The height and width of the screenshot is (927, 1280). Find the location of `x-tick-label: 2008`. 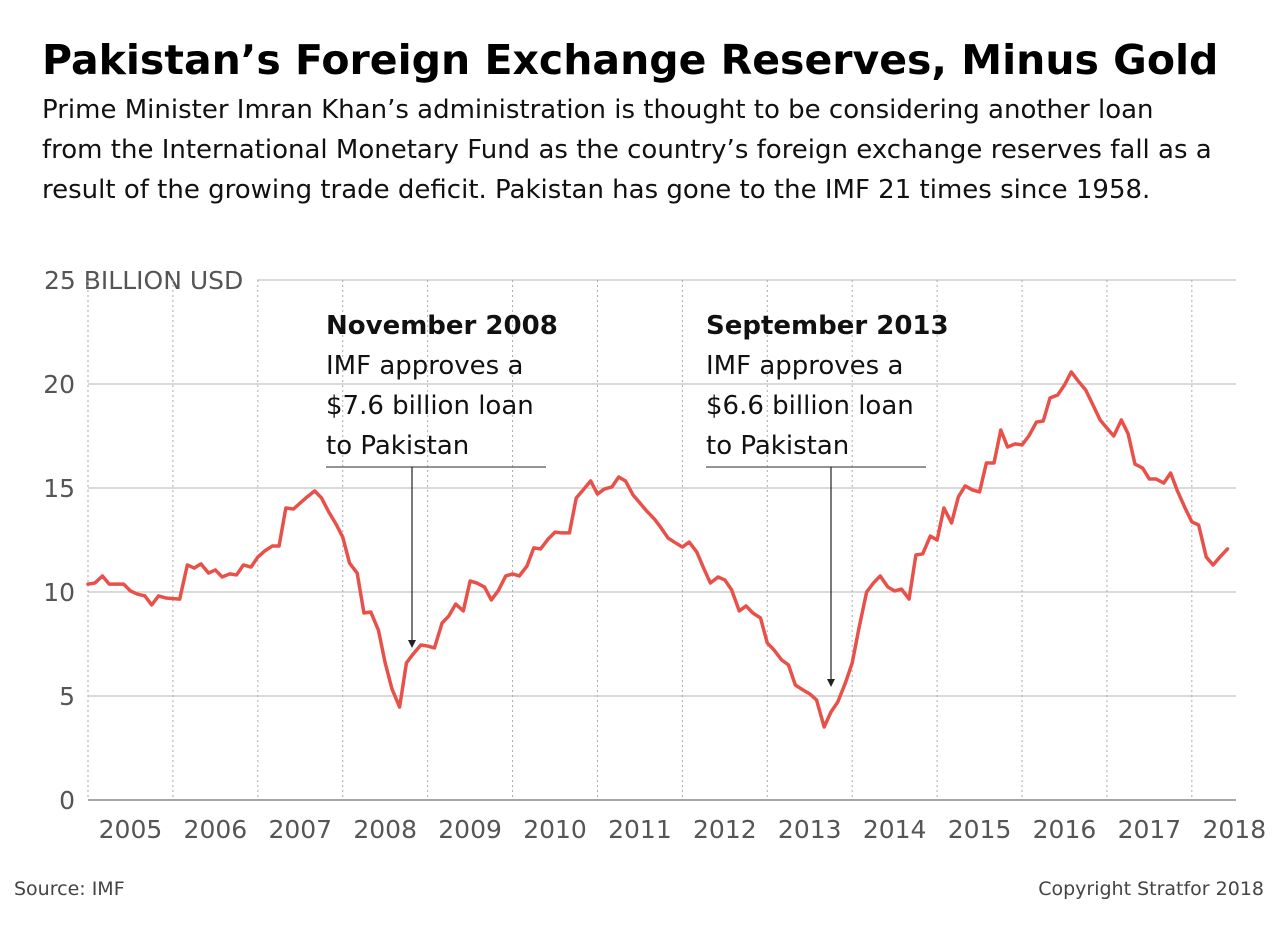

x-tick-label: 2008 is located at coordinates (385, 829).